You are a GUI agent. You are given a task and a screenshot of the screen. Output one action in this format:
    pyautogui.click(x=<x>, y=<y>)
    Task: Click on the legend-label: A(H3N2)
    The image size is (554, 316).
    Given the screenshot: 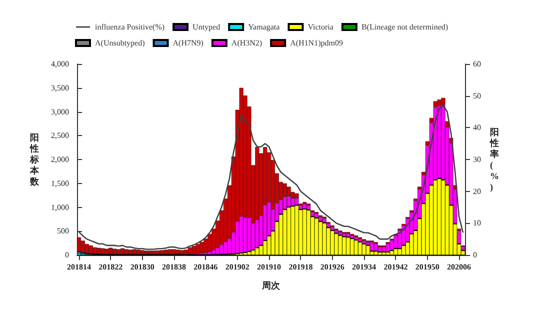 What is the action you would take?
    pyautogui.click(x=246, y=43)
    